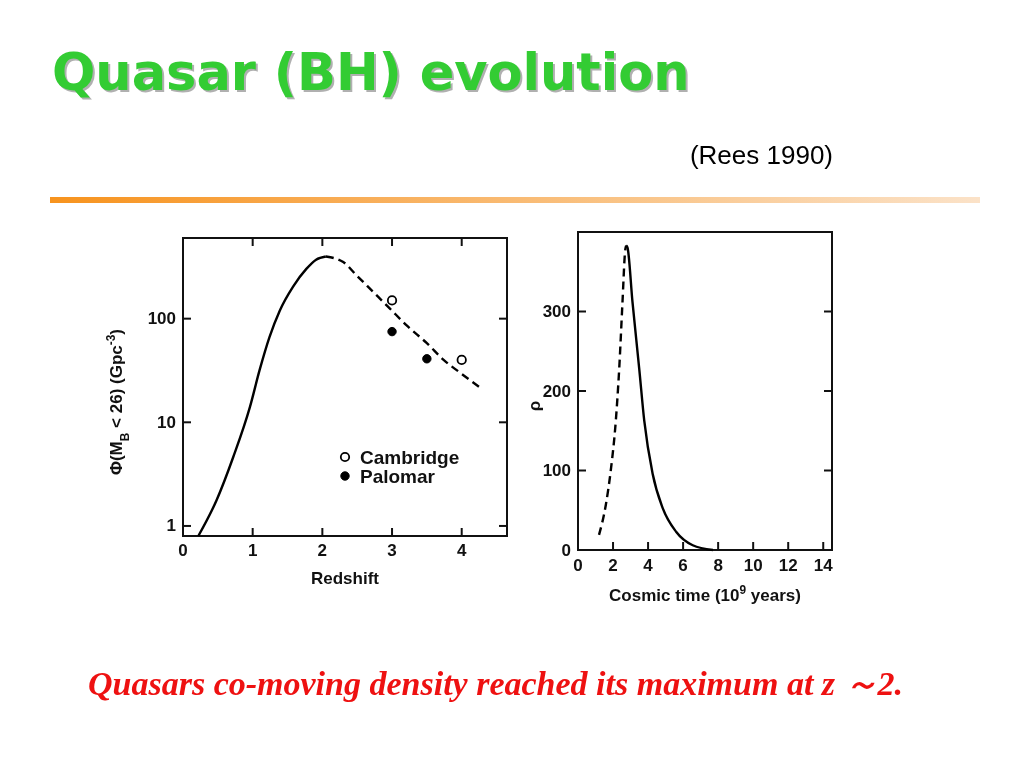 The height and width of the screenshot is (768, 1024). What do you see at coordinates (753, 565) in the screenshot?
I see `x-tick-label: 10` at bounding box center [753, 565].